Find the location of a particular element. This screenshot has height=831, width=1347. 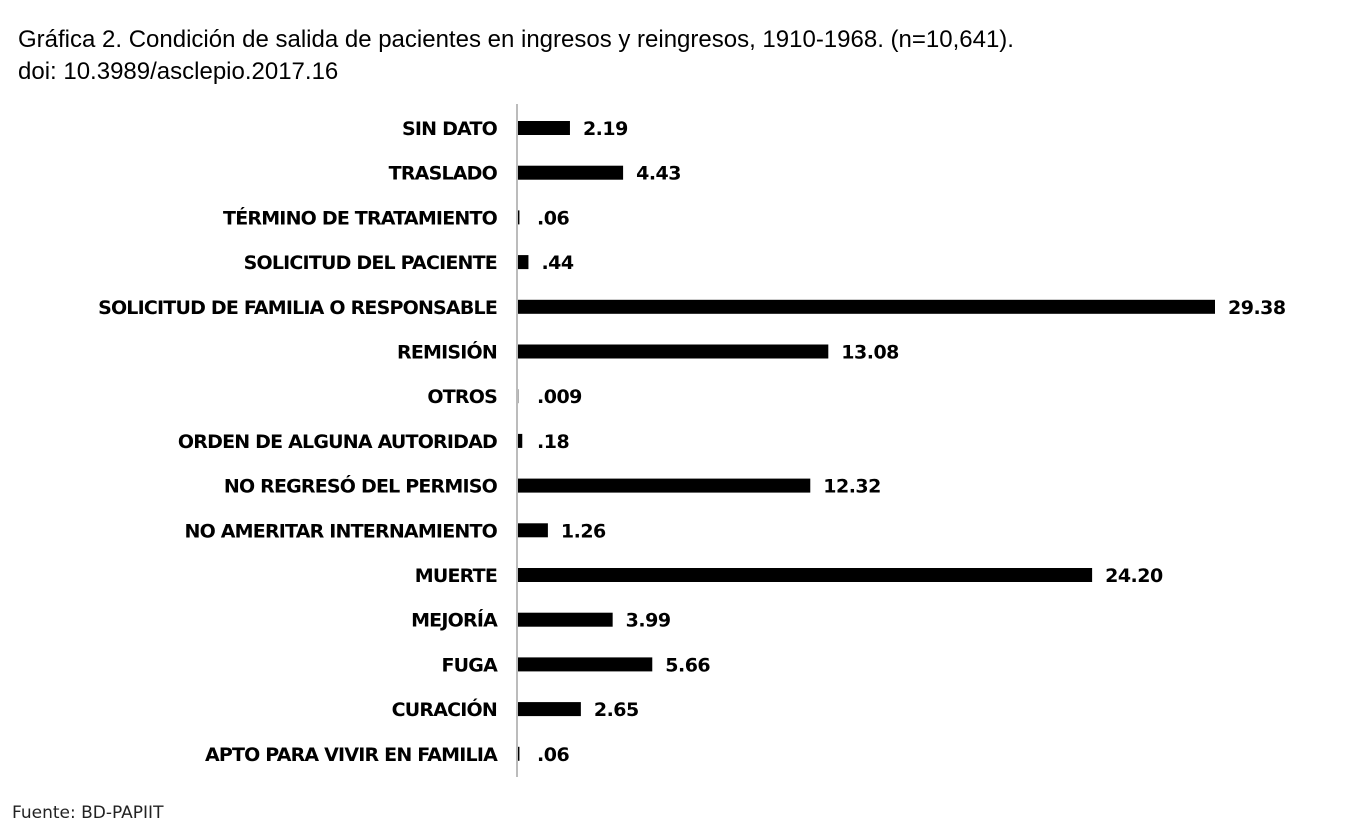

source-footer: Fuente: BD-PAPIIT is located at coordinates (88, 813).